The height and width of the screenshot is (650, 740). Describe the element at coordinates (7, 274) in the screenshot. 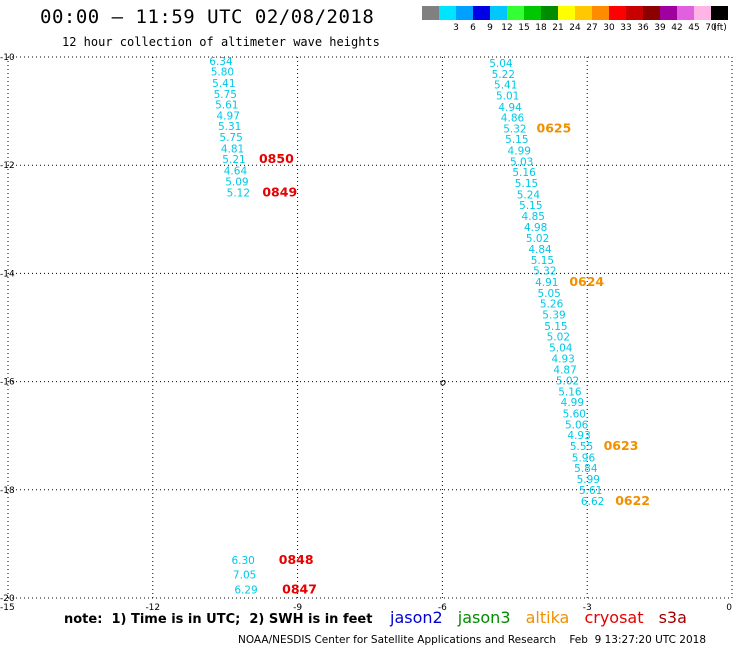

I see `y-tick-label: -14` at that location.